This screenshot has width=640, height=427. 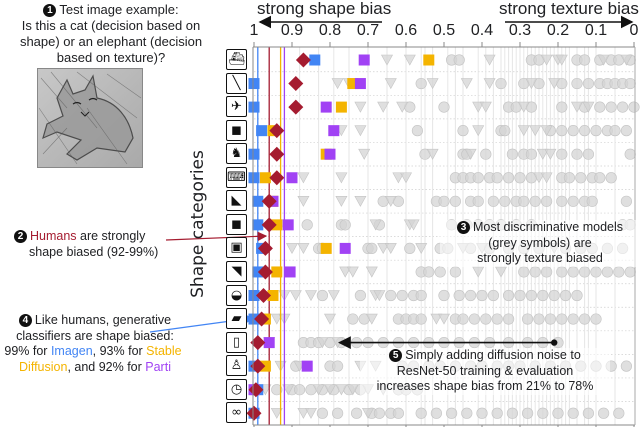 I want to click on x-tick-label: 0.4, so click(x=482, y=30).